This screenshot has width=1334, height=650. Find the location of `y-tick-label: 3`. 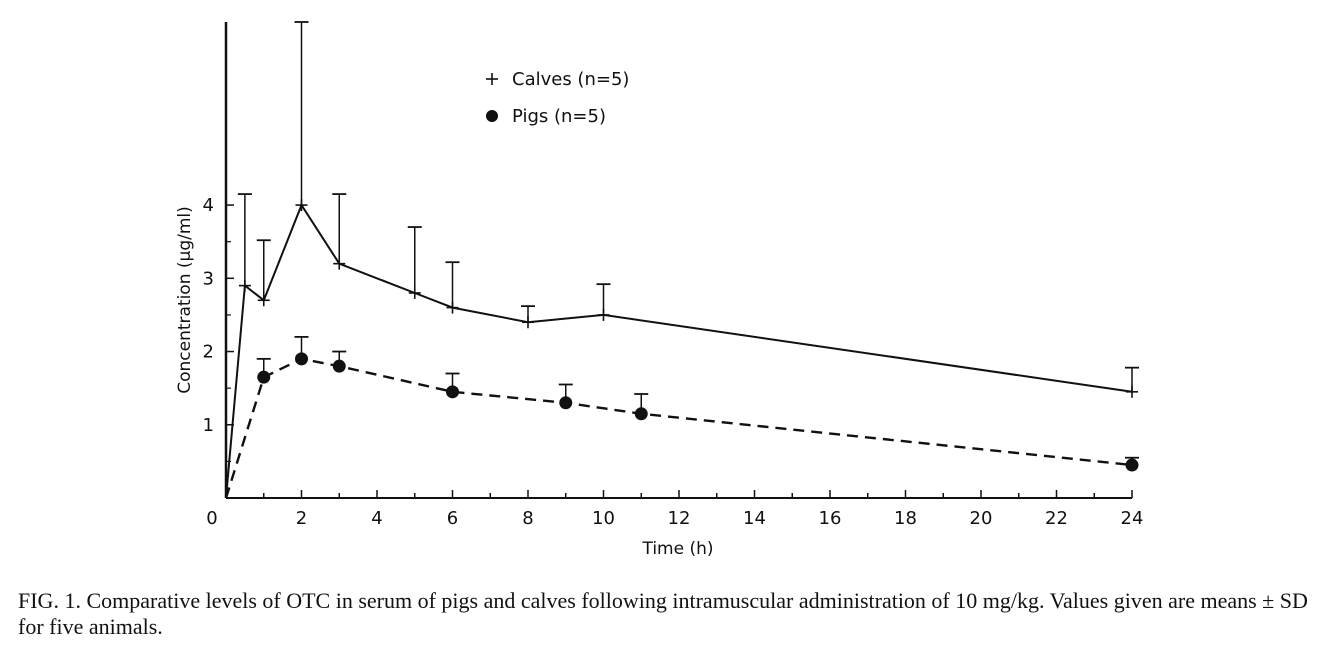

y-tick-label: 3 is located at coordinates (208, 278).